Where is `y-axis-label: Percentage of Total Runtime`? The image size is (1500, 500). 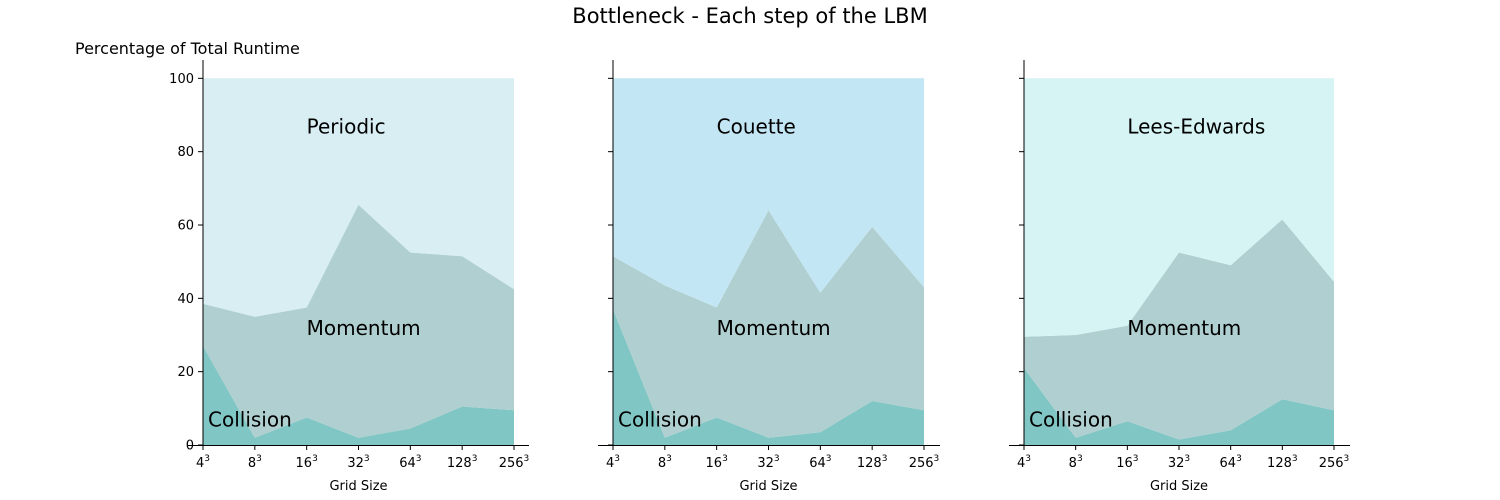
y-axis-label: Percentage of Total Runtime is located at coordinates (187, 48).